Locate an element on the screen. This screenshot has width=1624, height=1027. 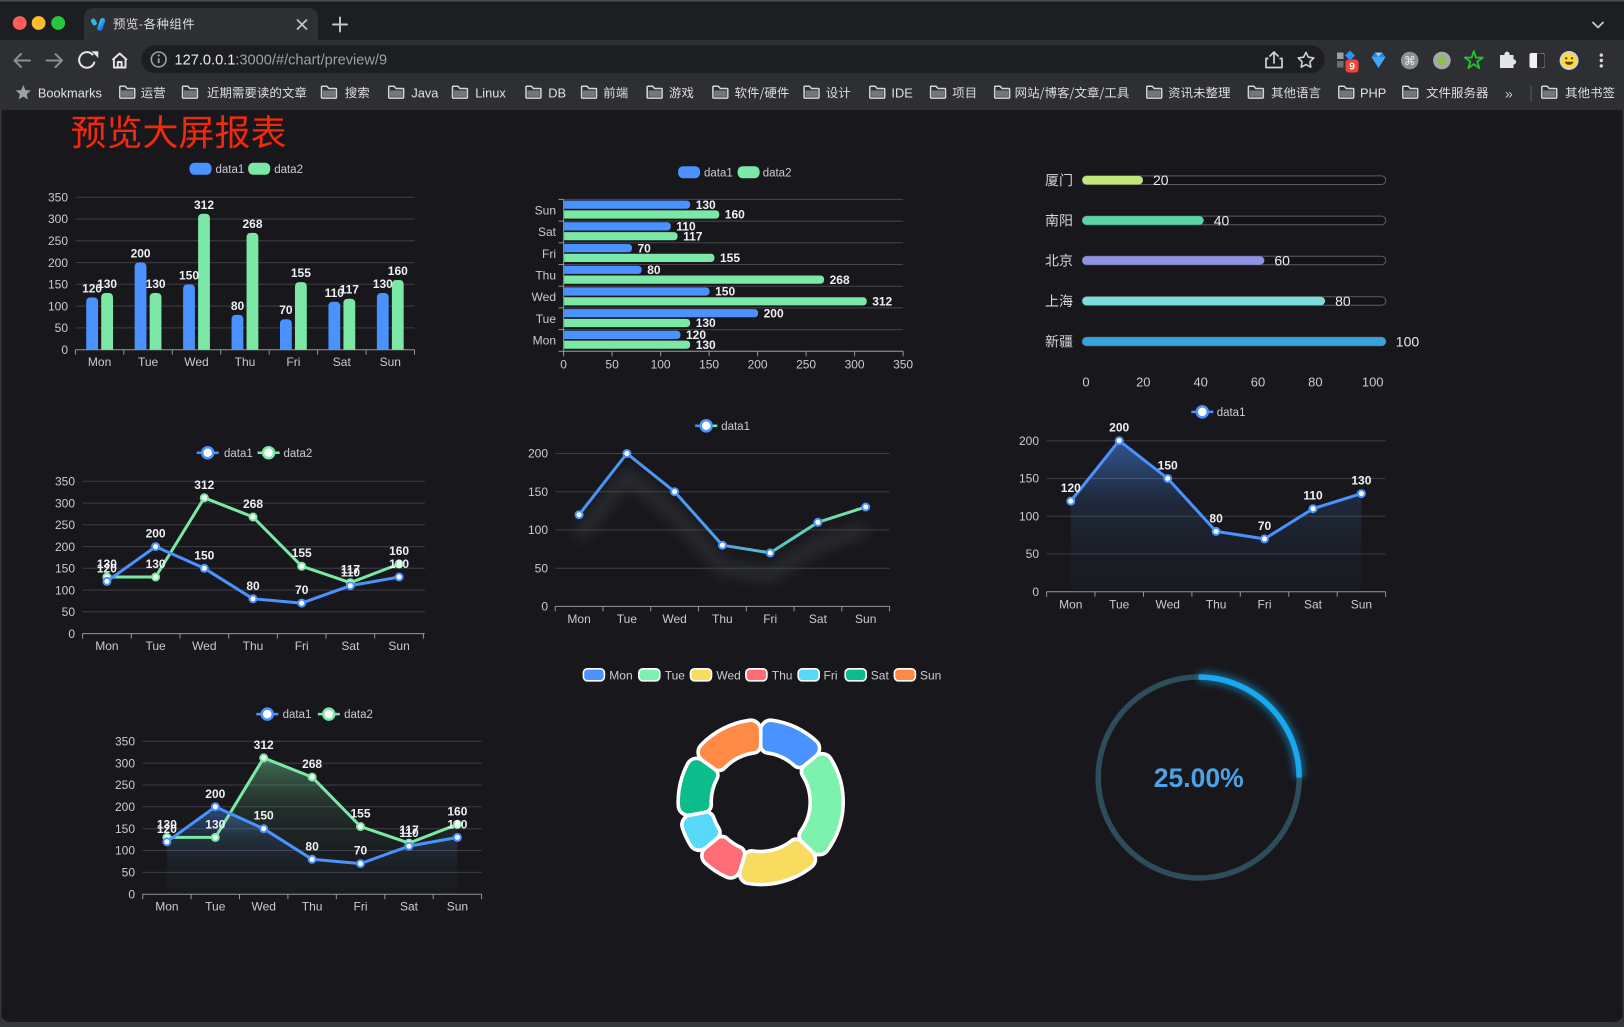
svg-text: IDE is located at coordinates (901, 92).